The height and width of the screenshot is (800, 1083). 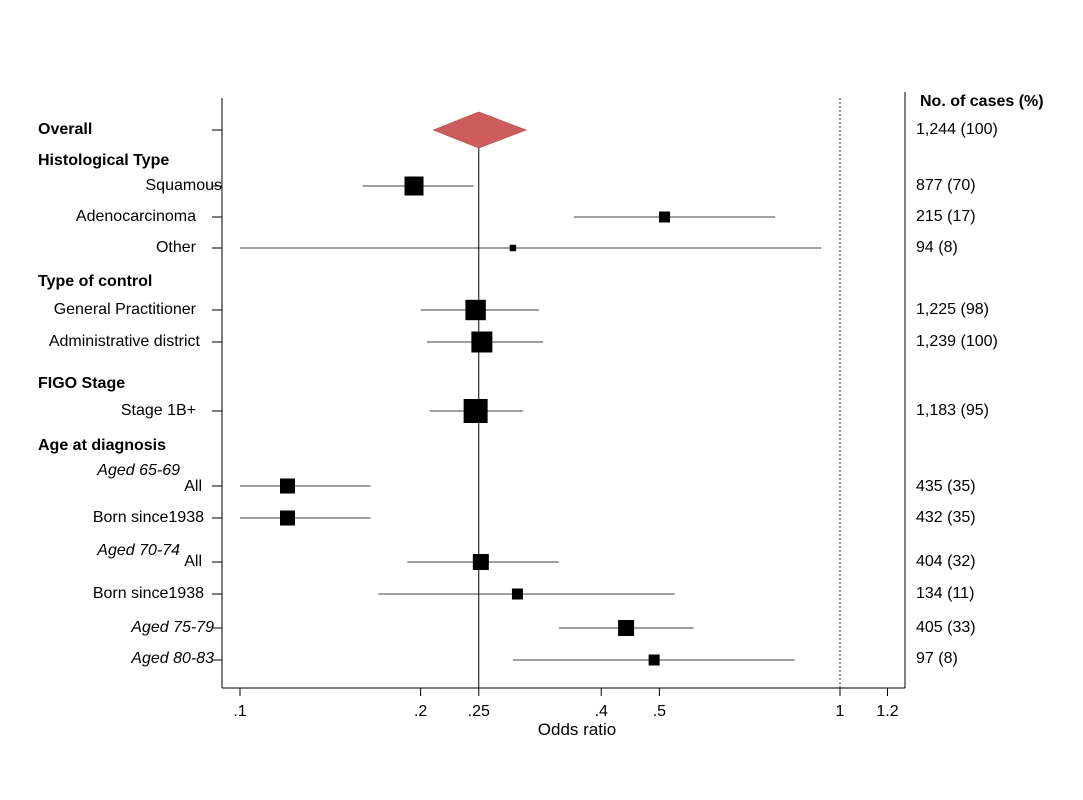 What do you see at coordinates (82, 383) in the screenshot?
I see `row-label-figo-stage: FIGO Stage` at bounding box center [82, 383].